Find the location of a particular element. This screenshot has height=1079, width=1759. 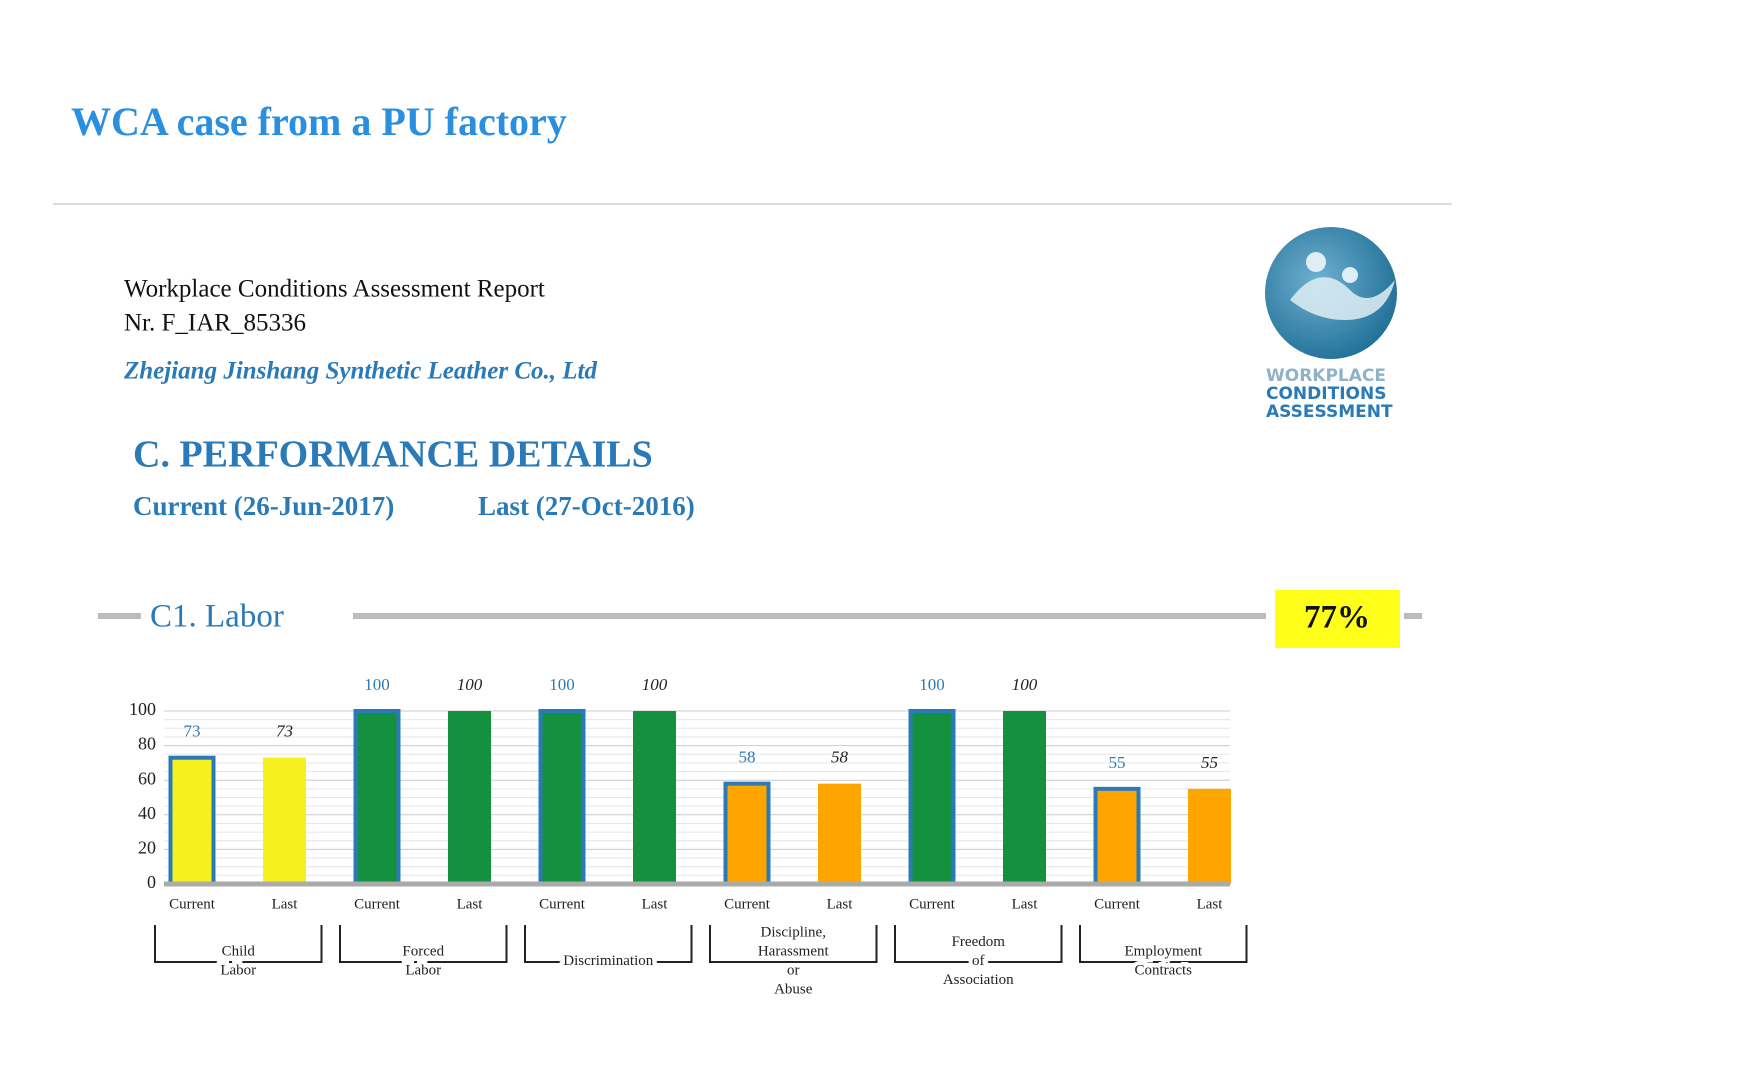

section-title: C. PERFORMANCE DETAILS is located at coordinates (393, 455).